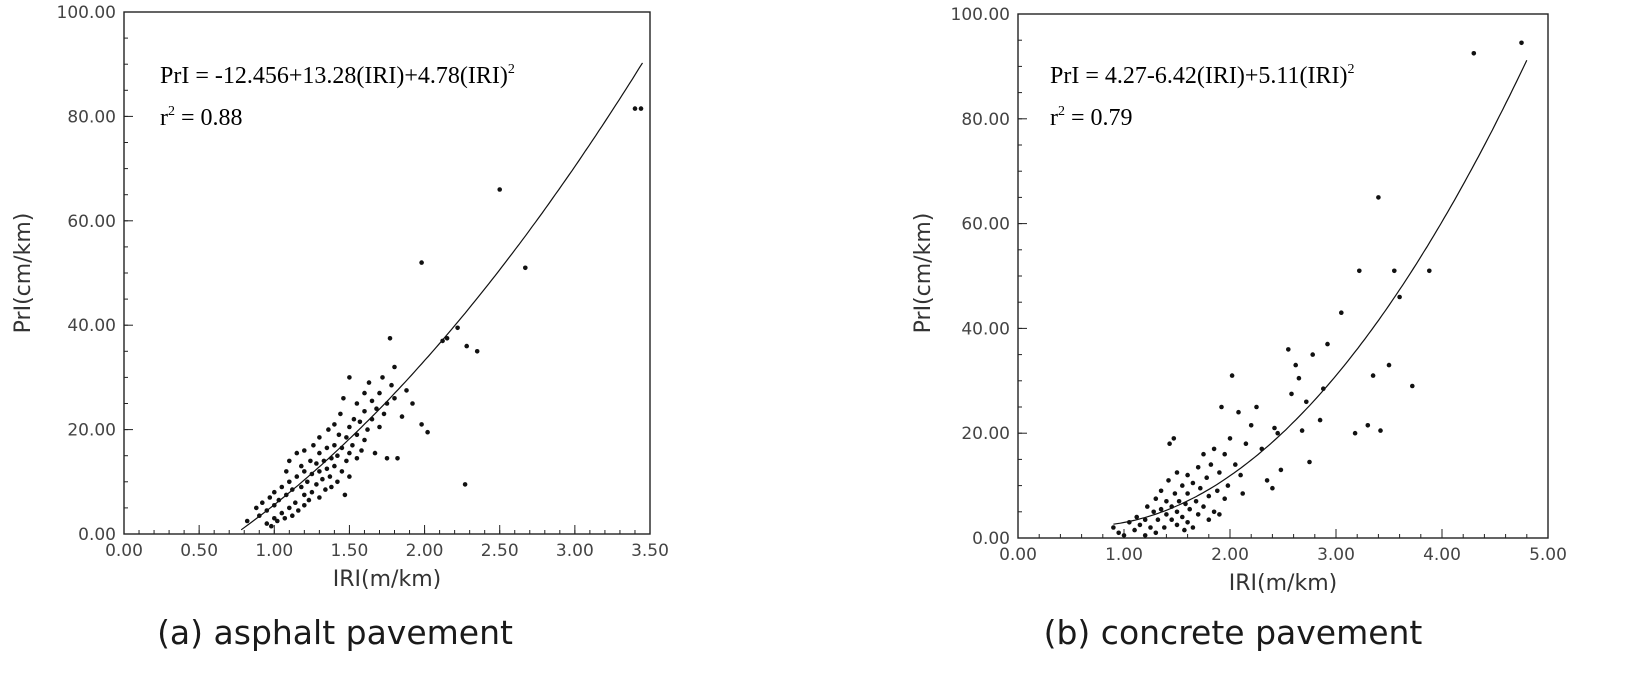 The image size is (1631, 677). Describe the element at coordinates (1442, 555) in the screenshot. I see `x-tick-label: 4.00` at that location.